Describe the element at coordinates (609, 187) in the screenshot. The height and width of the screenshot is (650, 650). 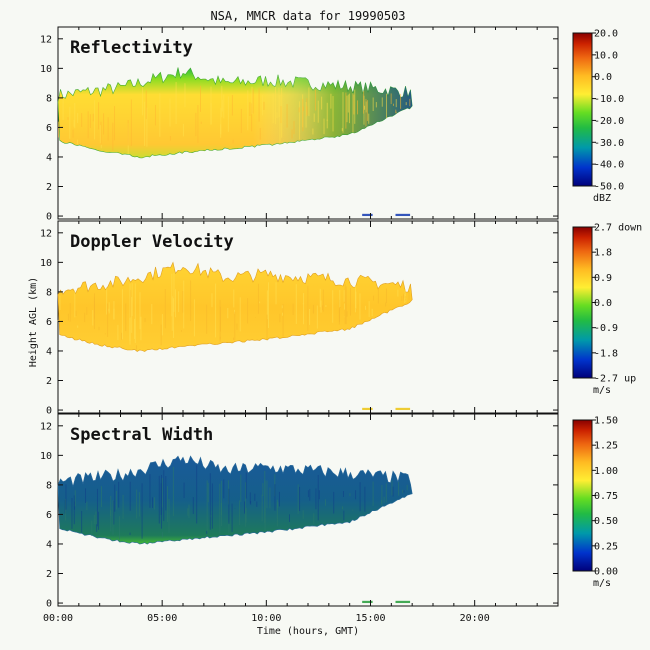
I see `colorbar-tick-label: -50.0` at that location.